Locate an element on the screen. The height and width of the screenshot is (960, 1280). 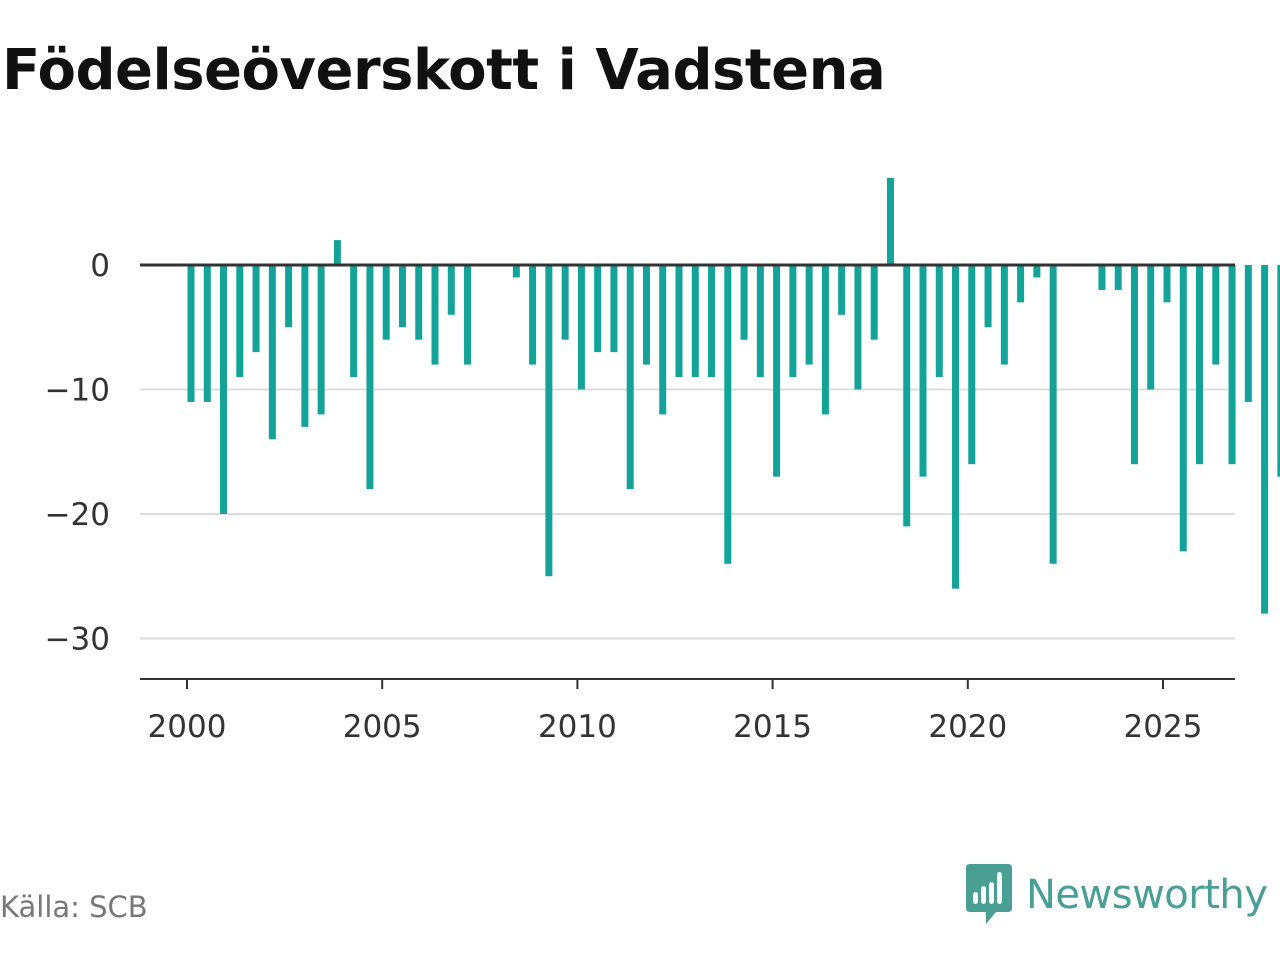
source-note: Källa: SCB is located at coordinates (74, 907).